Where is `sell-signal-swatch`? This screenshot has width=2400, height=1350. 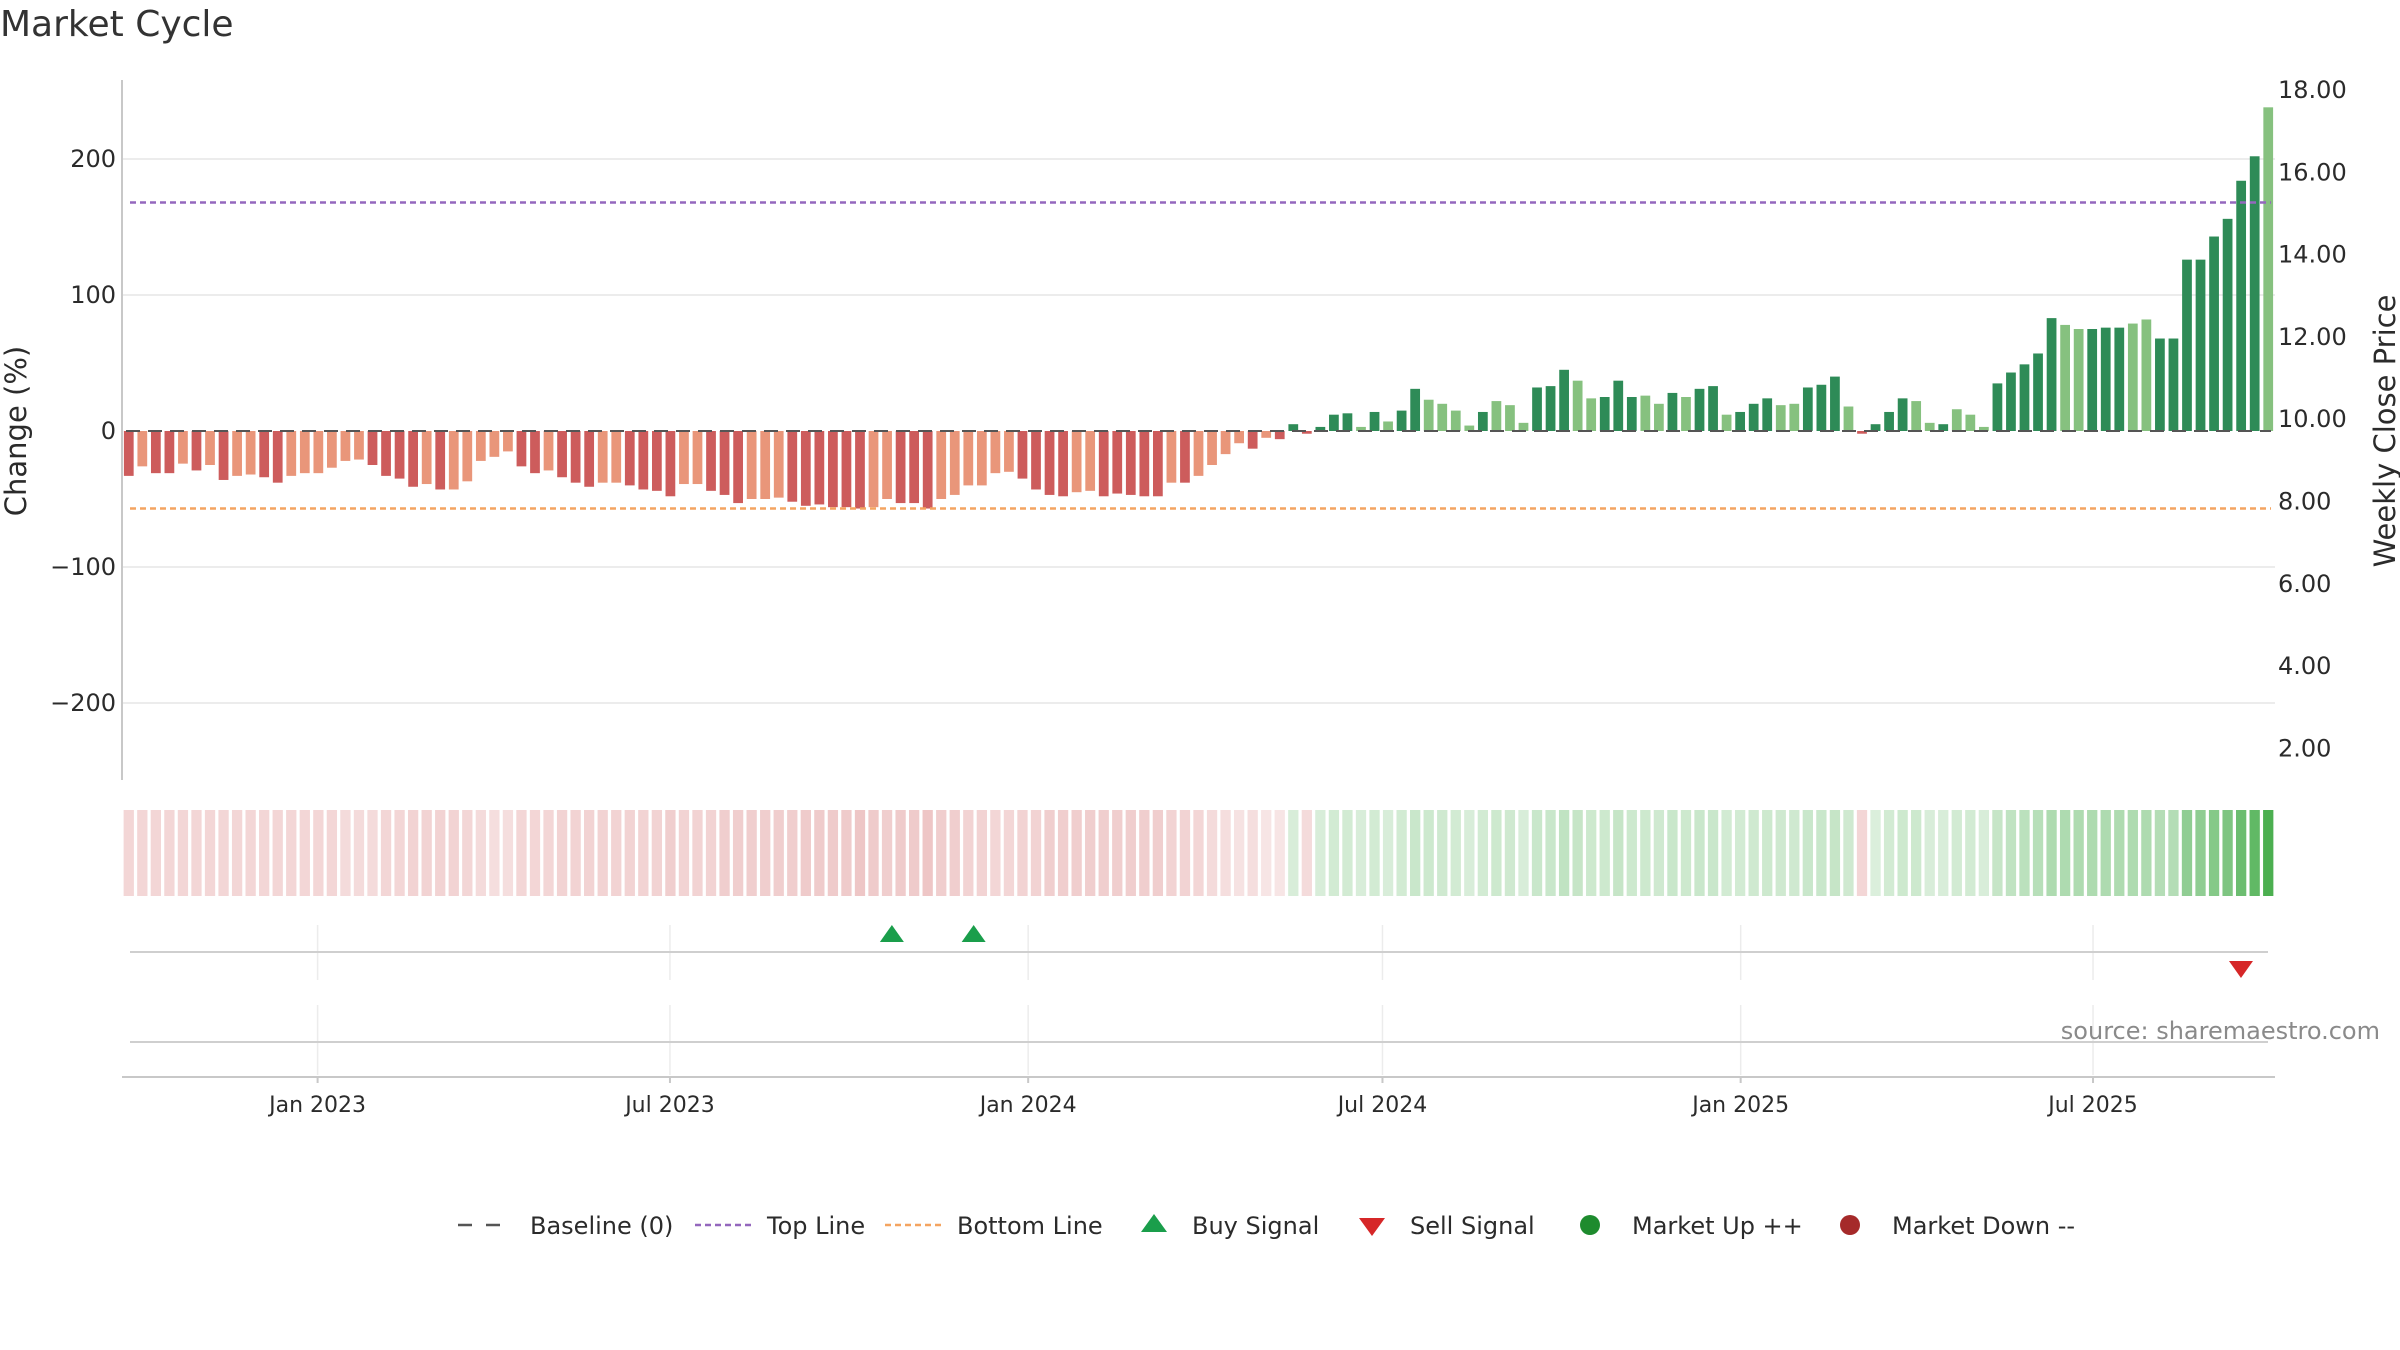 sell-signal-swatch is located at coordinates (1372, 1227).